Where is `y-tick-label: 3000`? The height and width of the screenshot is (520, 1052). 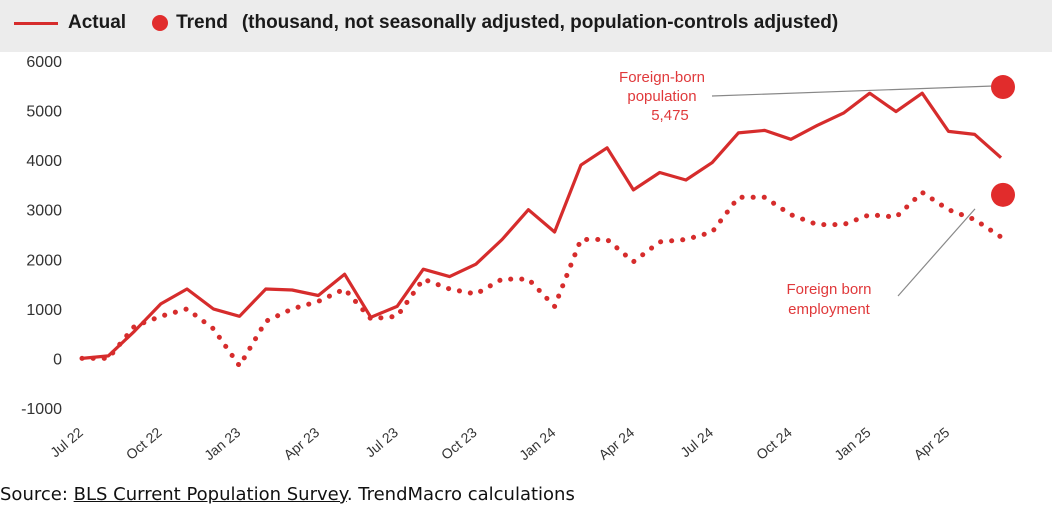
y-tick-label: 3000 is located at coordinates (44, 211).